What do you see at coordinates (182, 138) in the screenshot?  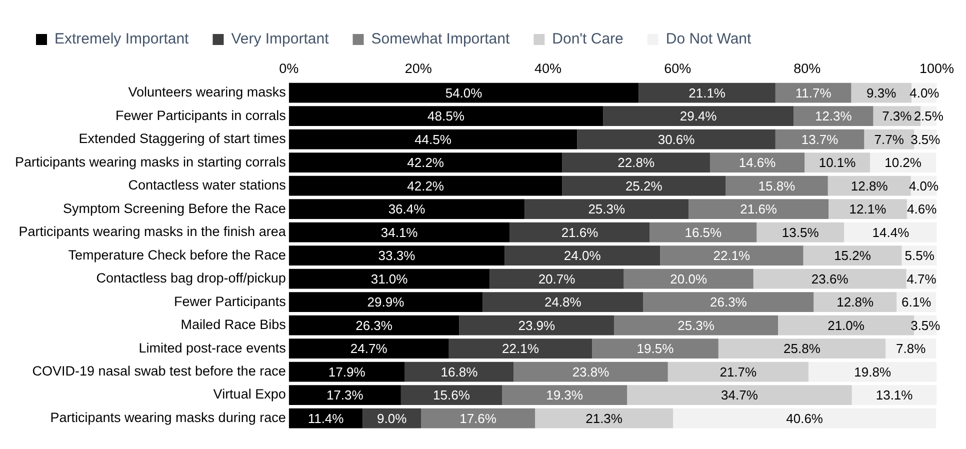 I see `y-tick-label: Extended Staggering of start times` at bounding box center [182, 138].